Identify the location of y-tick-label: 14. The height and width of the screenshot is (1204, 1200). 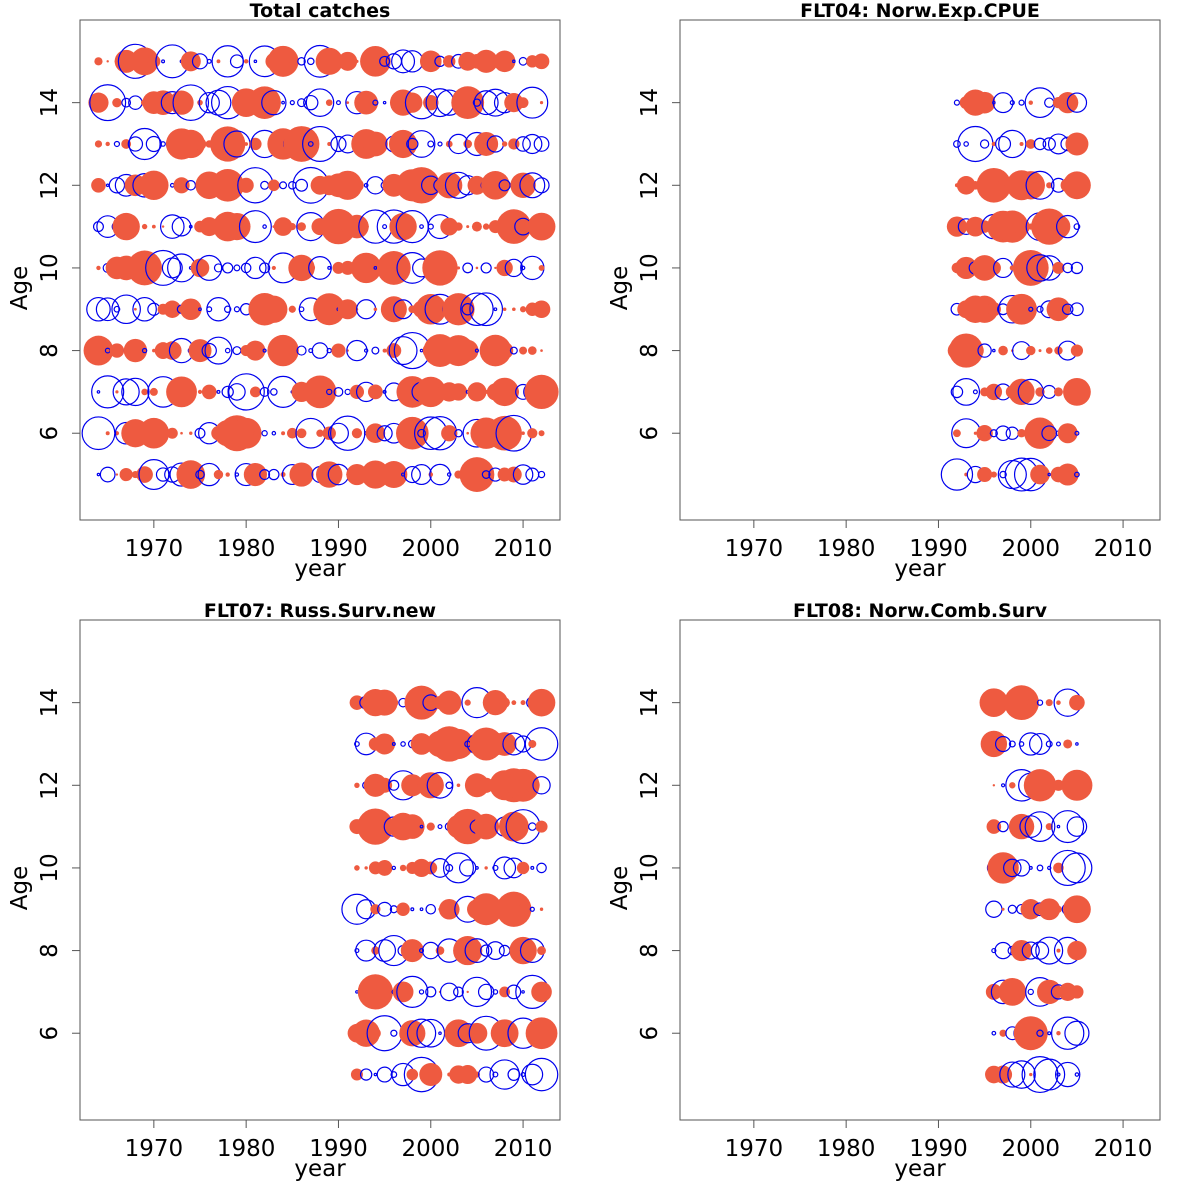
(650, 102).